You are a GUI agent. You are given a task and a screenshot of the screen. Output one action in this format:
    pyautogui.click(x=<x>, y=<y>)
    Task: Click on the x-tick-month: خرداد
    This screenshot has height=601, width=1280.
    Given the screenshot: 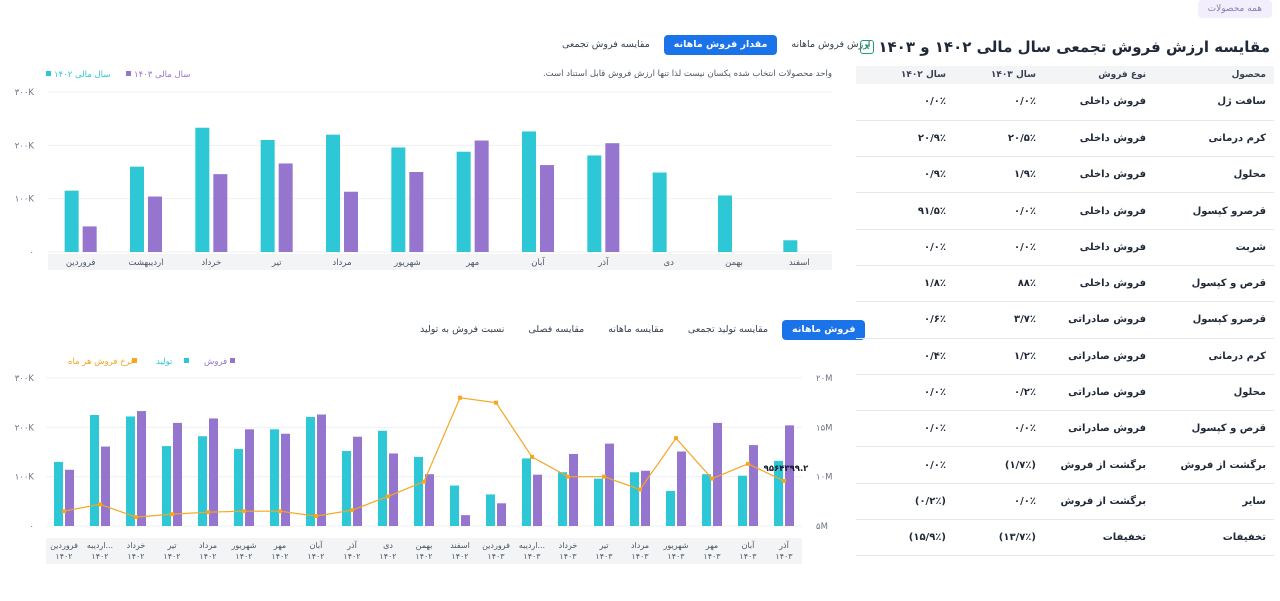 What is the action you would take?
    pyautogui.click(x=136, y=545)
    